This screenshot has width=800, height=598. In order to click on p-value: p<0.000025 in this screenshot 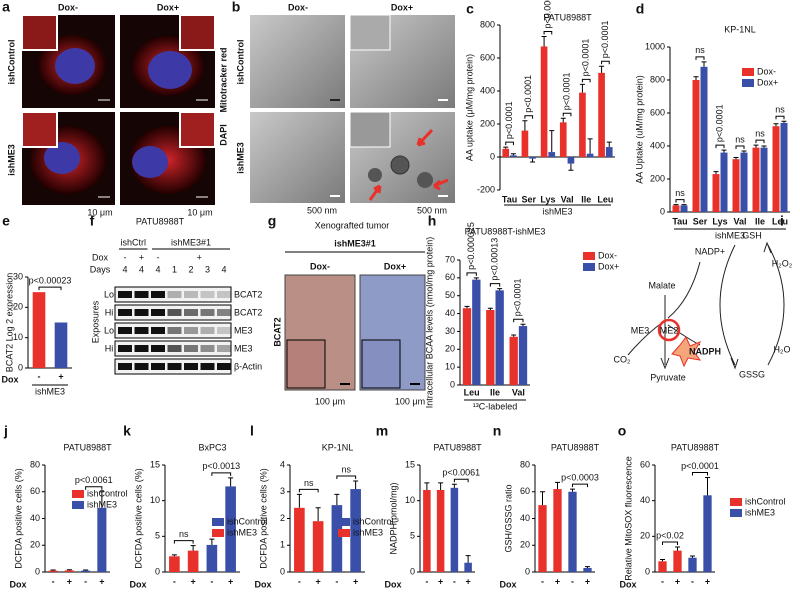, I will do `click(471, 246)`.